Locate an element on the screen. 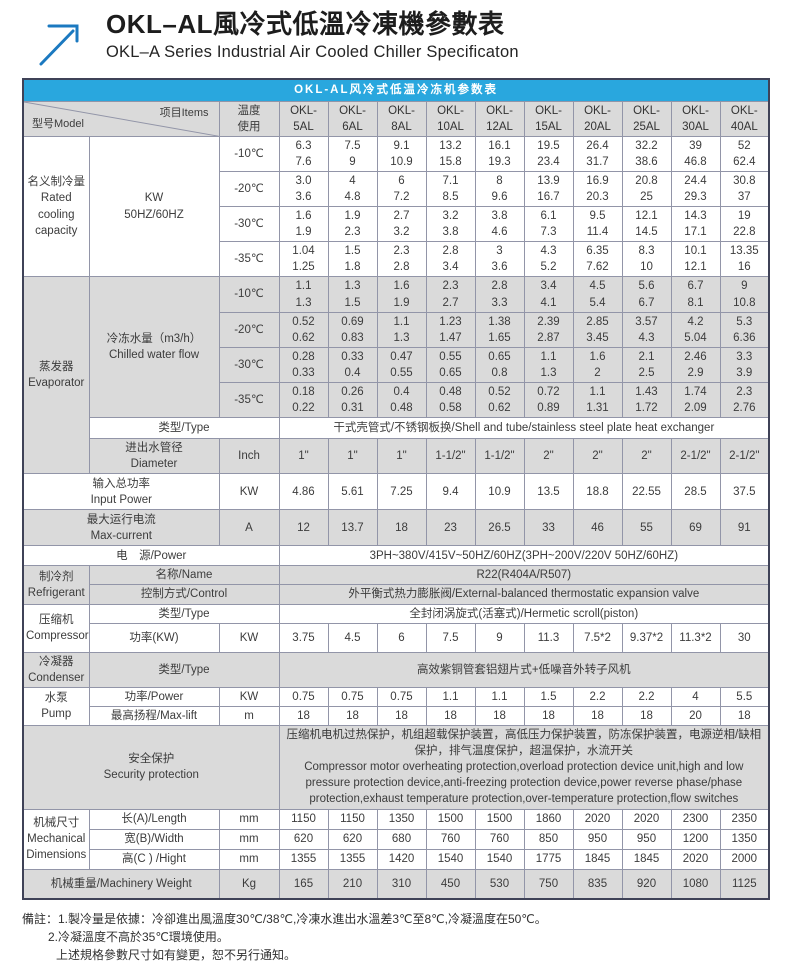 Image resolution: width=790 pixels, height=962 pixels. data-cell: 2.8 3.4 is located at coordinates (450, 259).